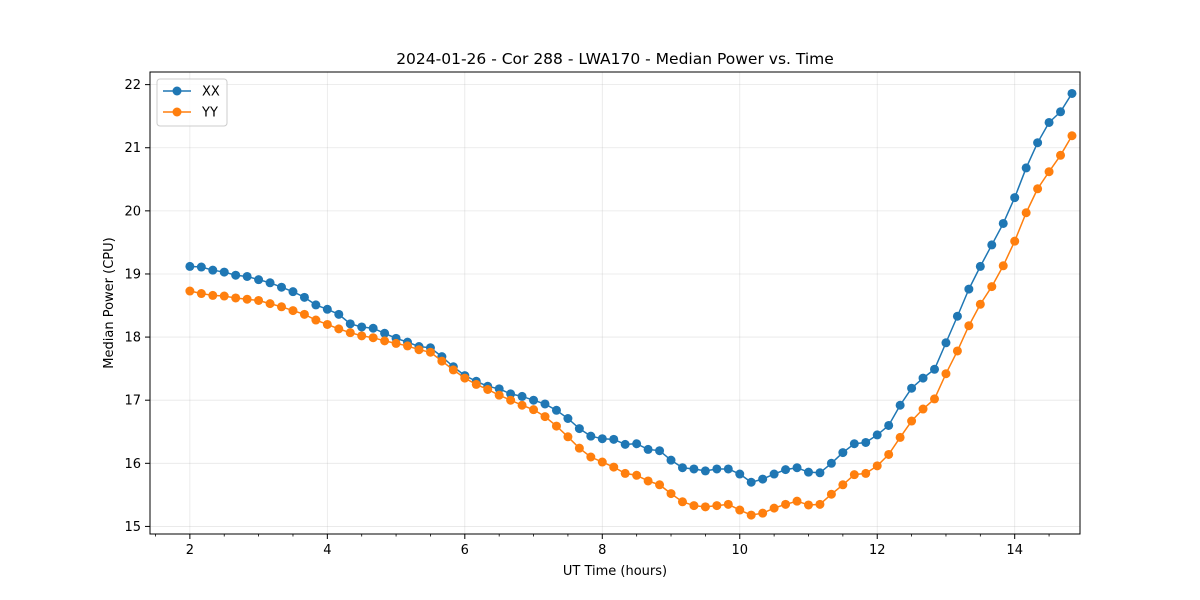 This screenshot has width=1200, height=600. What do you see at coordinates (465, 550) in the screenshot?
I see `x-tick-label: 6` at bounding box center [465, 550].